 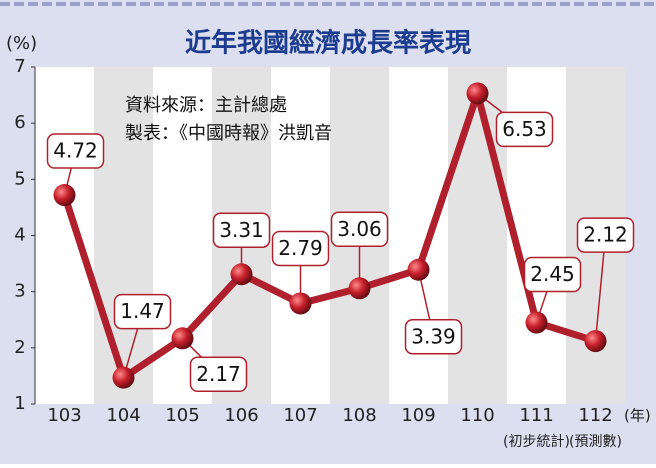 I want to click on source-text: 資料來源：主計總處, so click(x=206, y=105).